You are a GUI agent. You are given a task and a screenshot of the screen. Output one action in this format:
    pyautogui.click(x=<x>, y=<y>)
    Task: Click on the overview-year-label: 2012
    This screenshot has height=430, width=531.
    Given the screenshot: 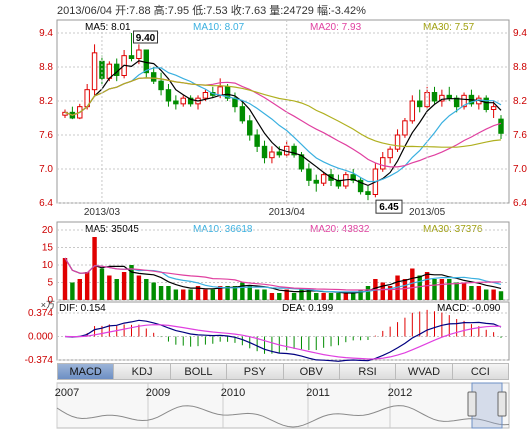 What is the action you would take?
    pyautogui.click(x=400, y=393)
    